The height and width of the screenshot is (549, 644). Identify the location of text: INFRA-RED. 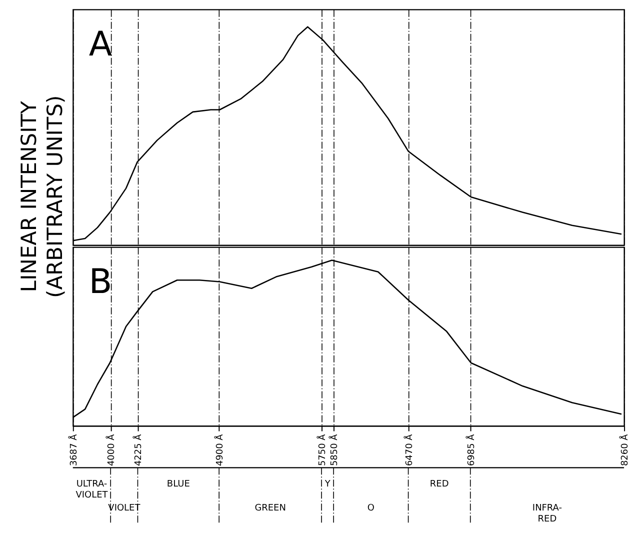
(547, 514).